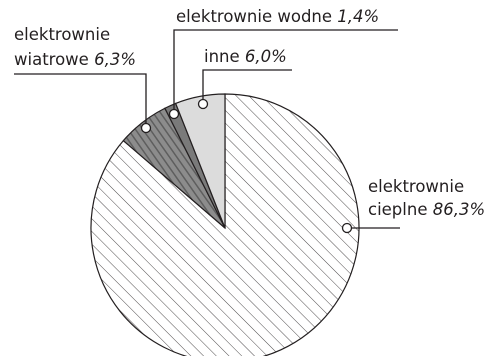  I want to click on label-cieplne-text: elektrownie, so click(416, 186).